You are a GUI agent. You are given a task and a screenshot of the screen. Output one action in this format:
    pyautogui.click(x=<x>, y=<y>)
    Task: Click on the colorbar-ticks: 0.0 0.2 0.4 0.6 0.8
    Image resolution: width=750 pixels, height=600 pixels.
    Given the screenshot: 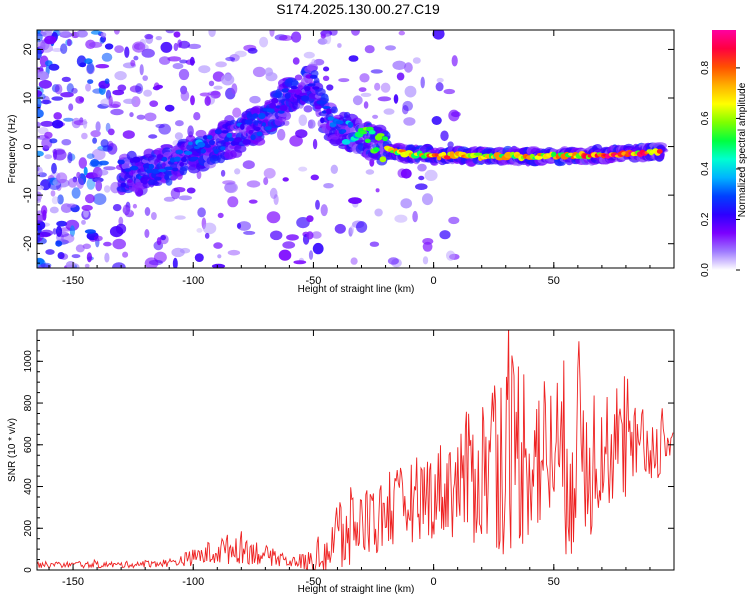 What is the action you would take?
    pyautogui.click(x=720, y=169)
    